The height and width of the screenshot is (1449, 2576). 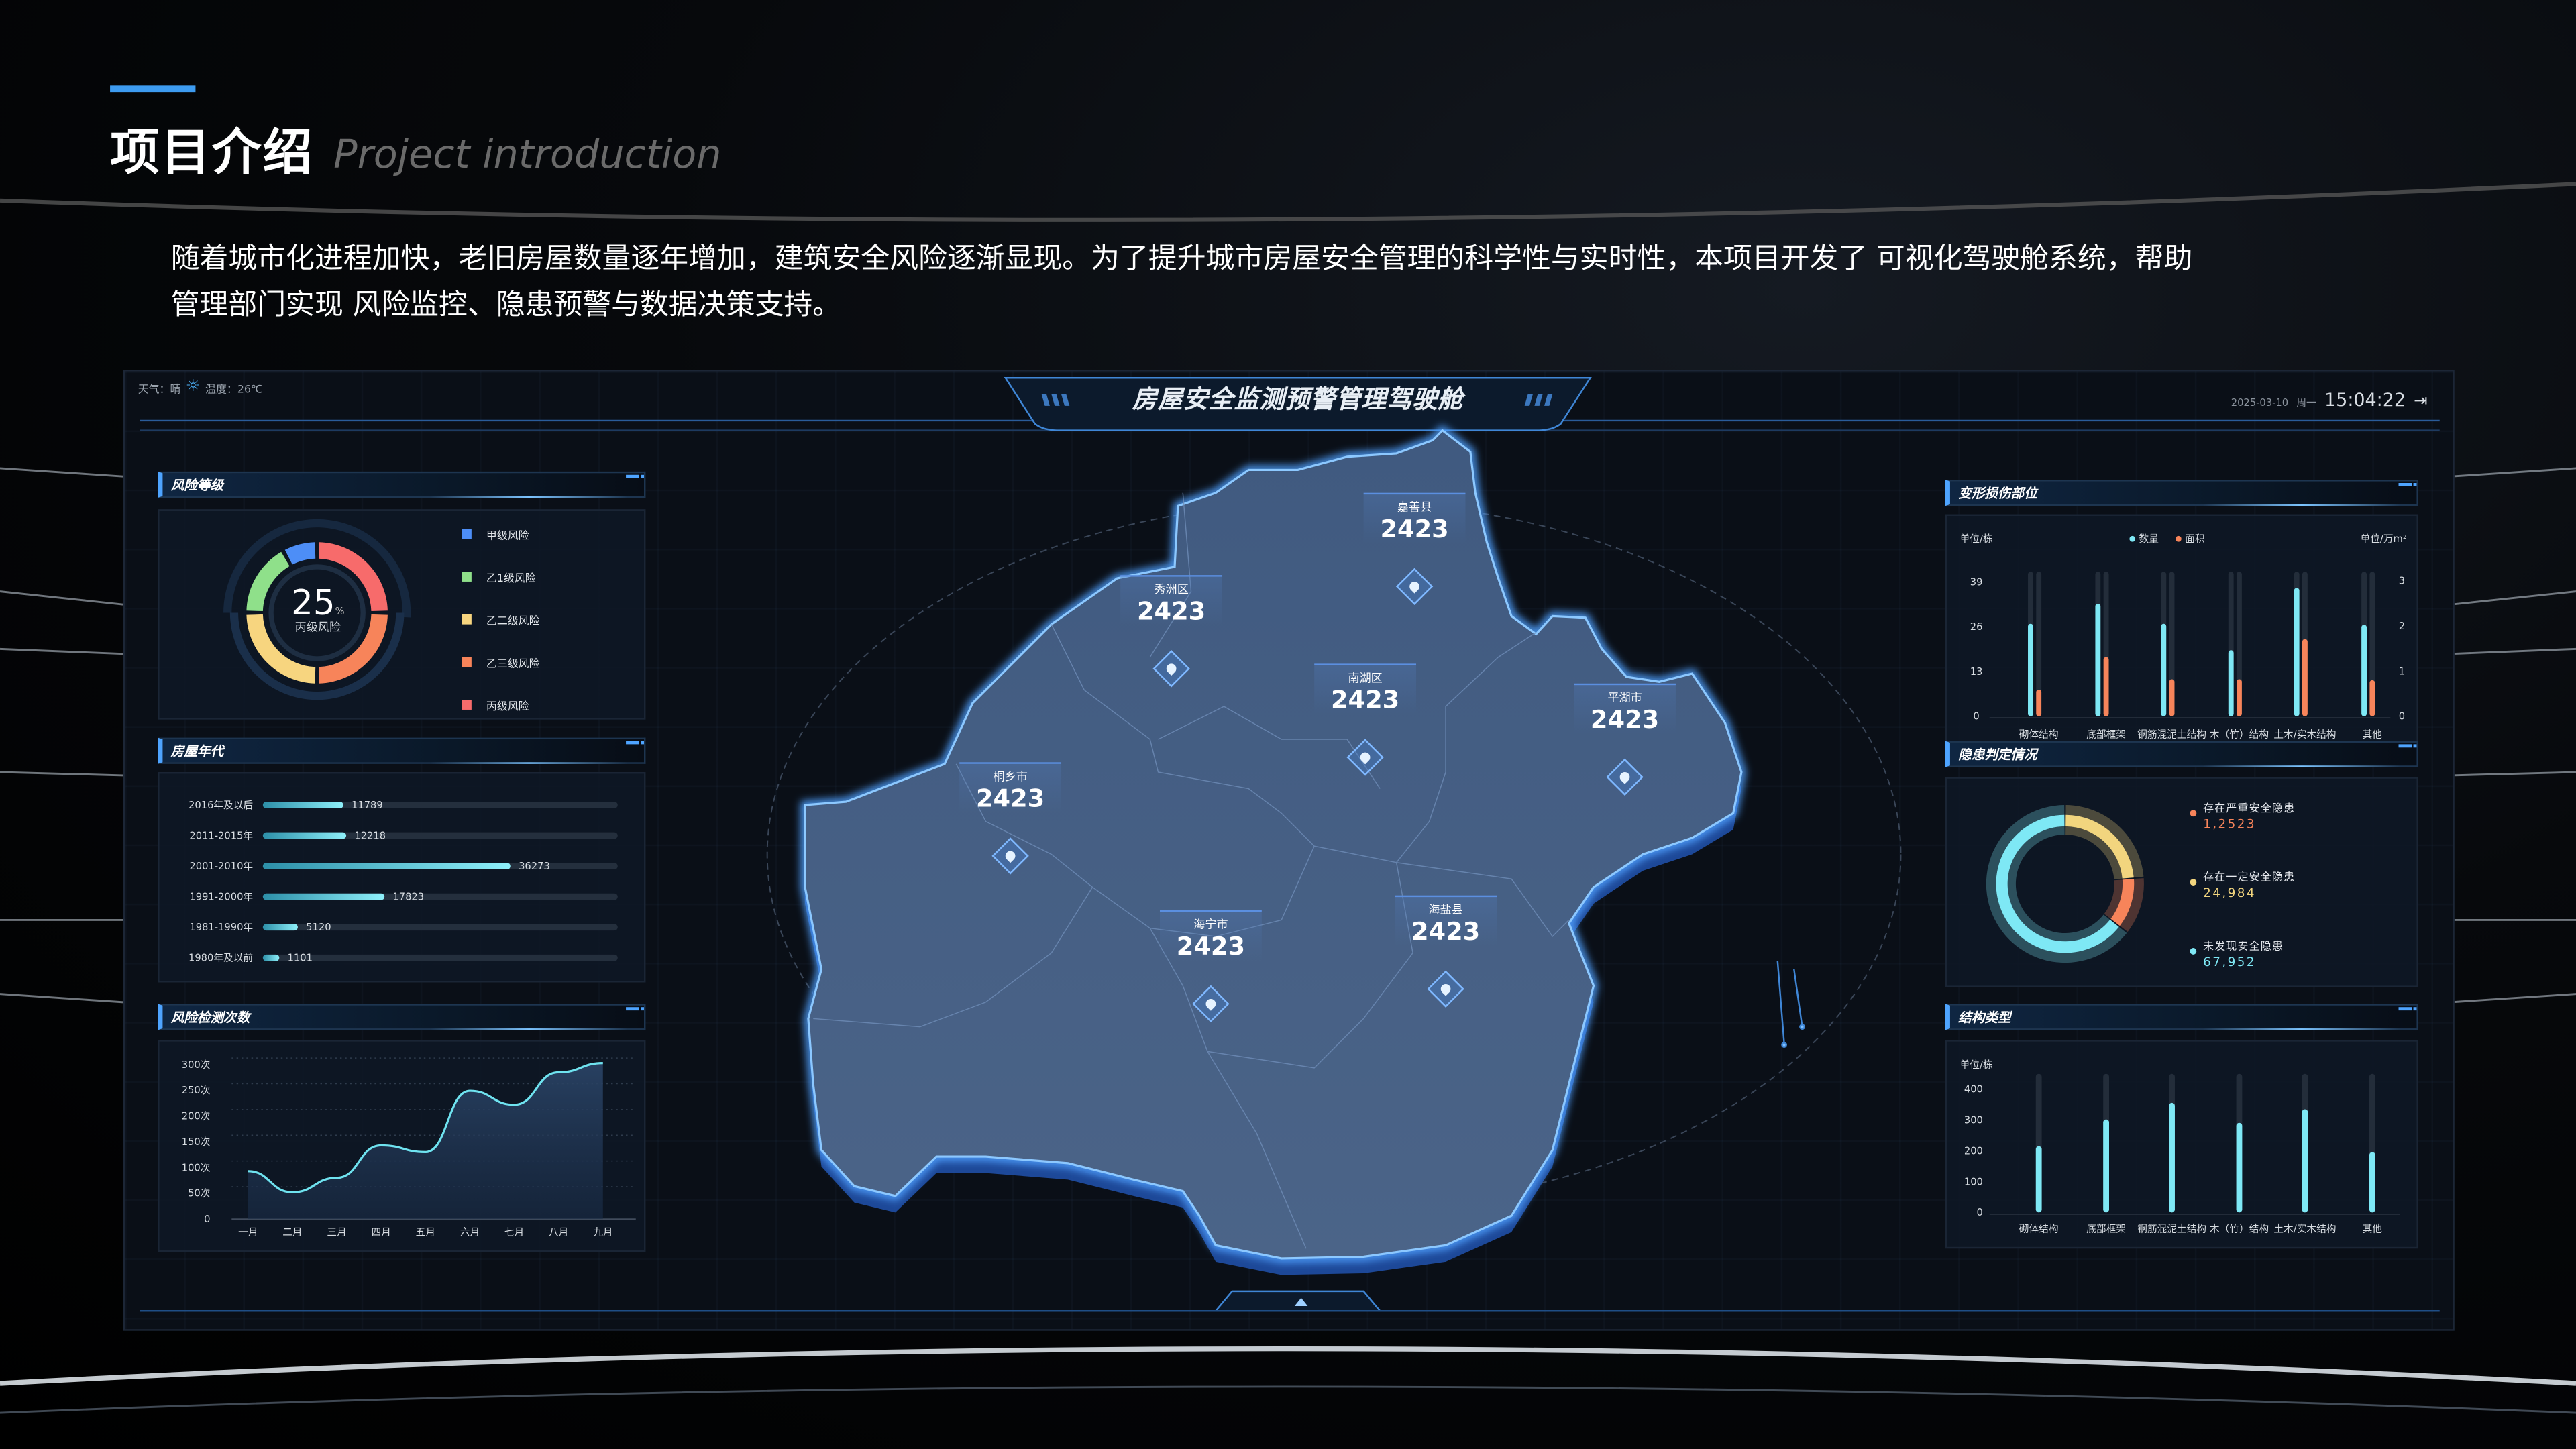 I want to click on y-tick-label: 0, so click(x=207, y=1219).